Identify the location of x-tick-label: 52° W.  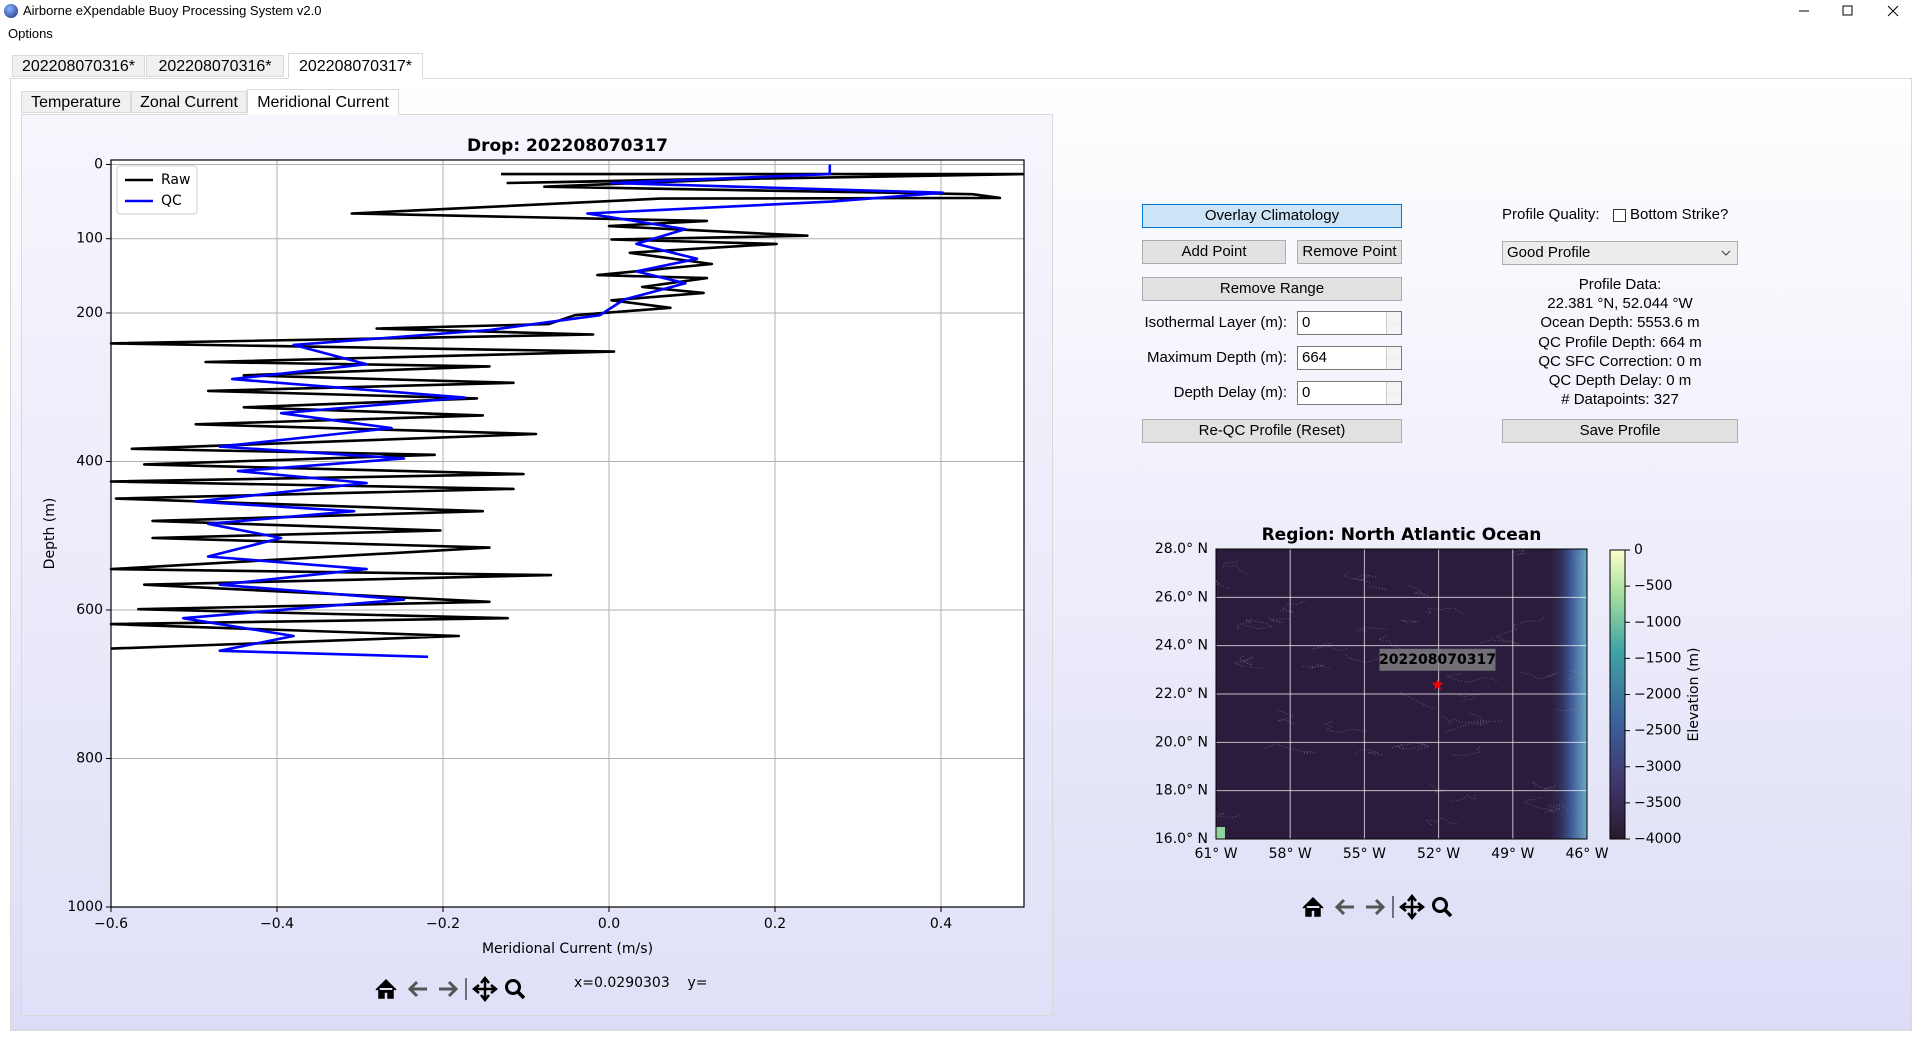
(1438, 854).